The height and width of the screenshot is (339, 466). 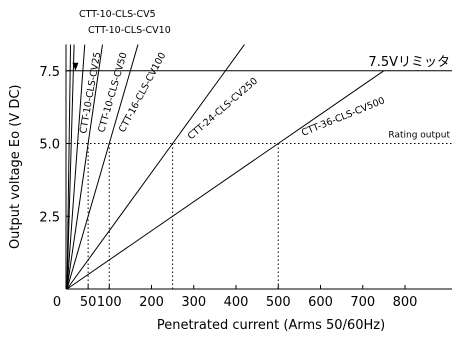 What do you see at coordinates (193, 302) in the screenshot?
I see `x-tick-label: 300` at bounding box center [193, 302].